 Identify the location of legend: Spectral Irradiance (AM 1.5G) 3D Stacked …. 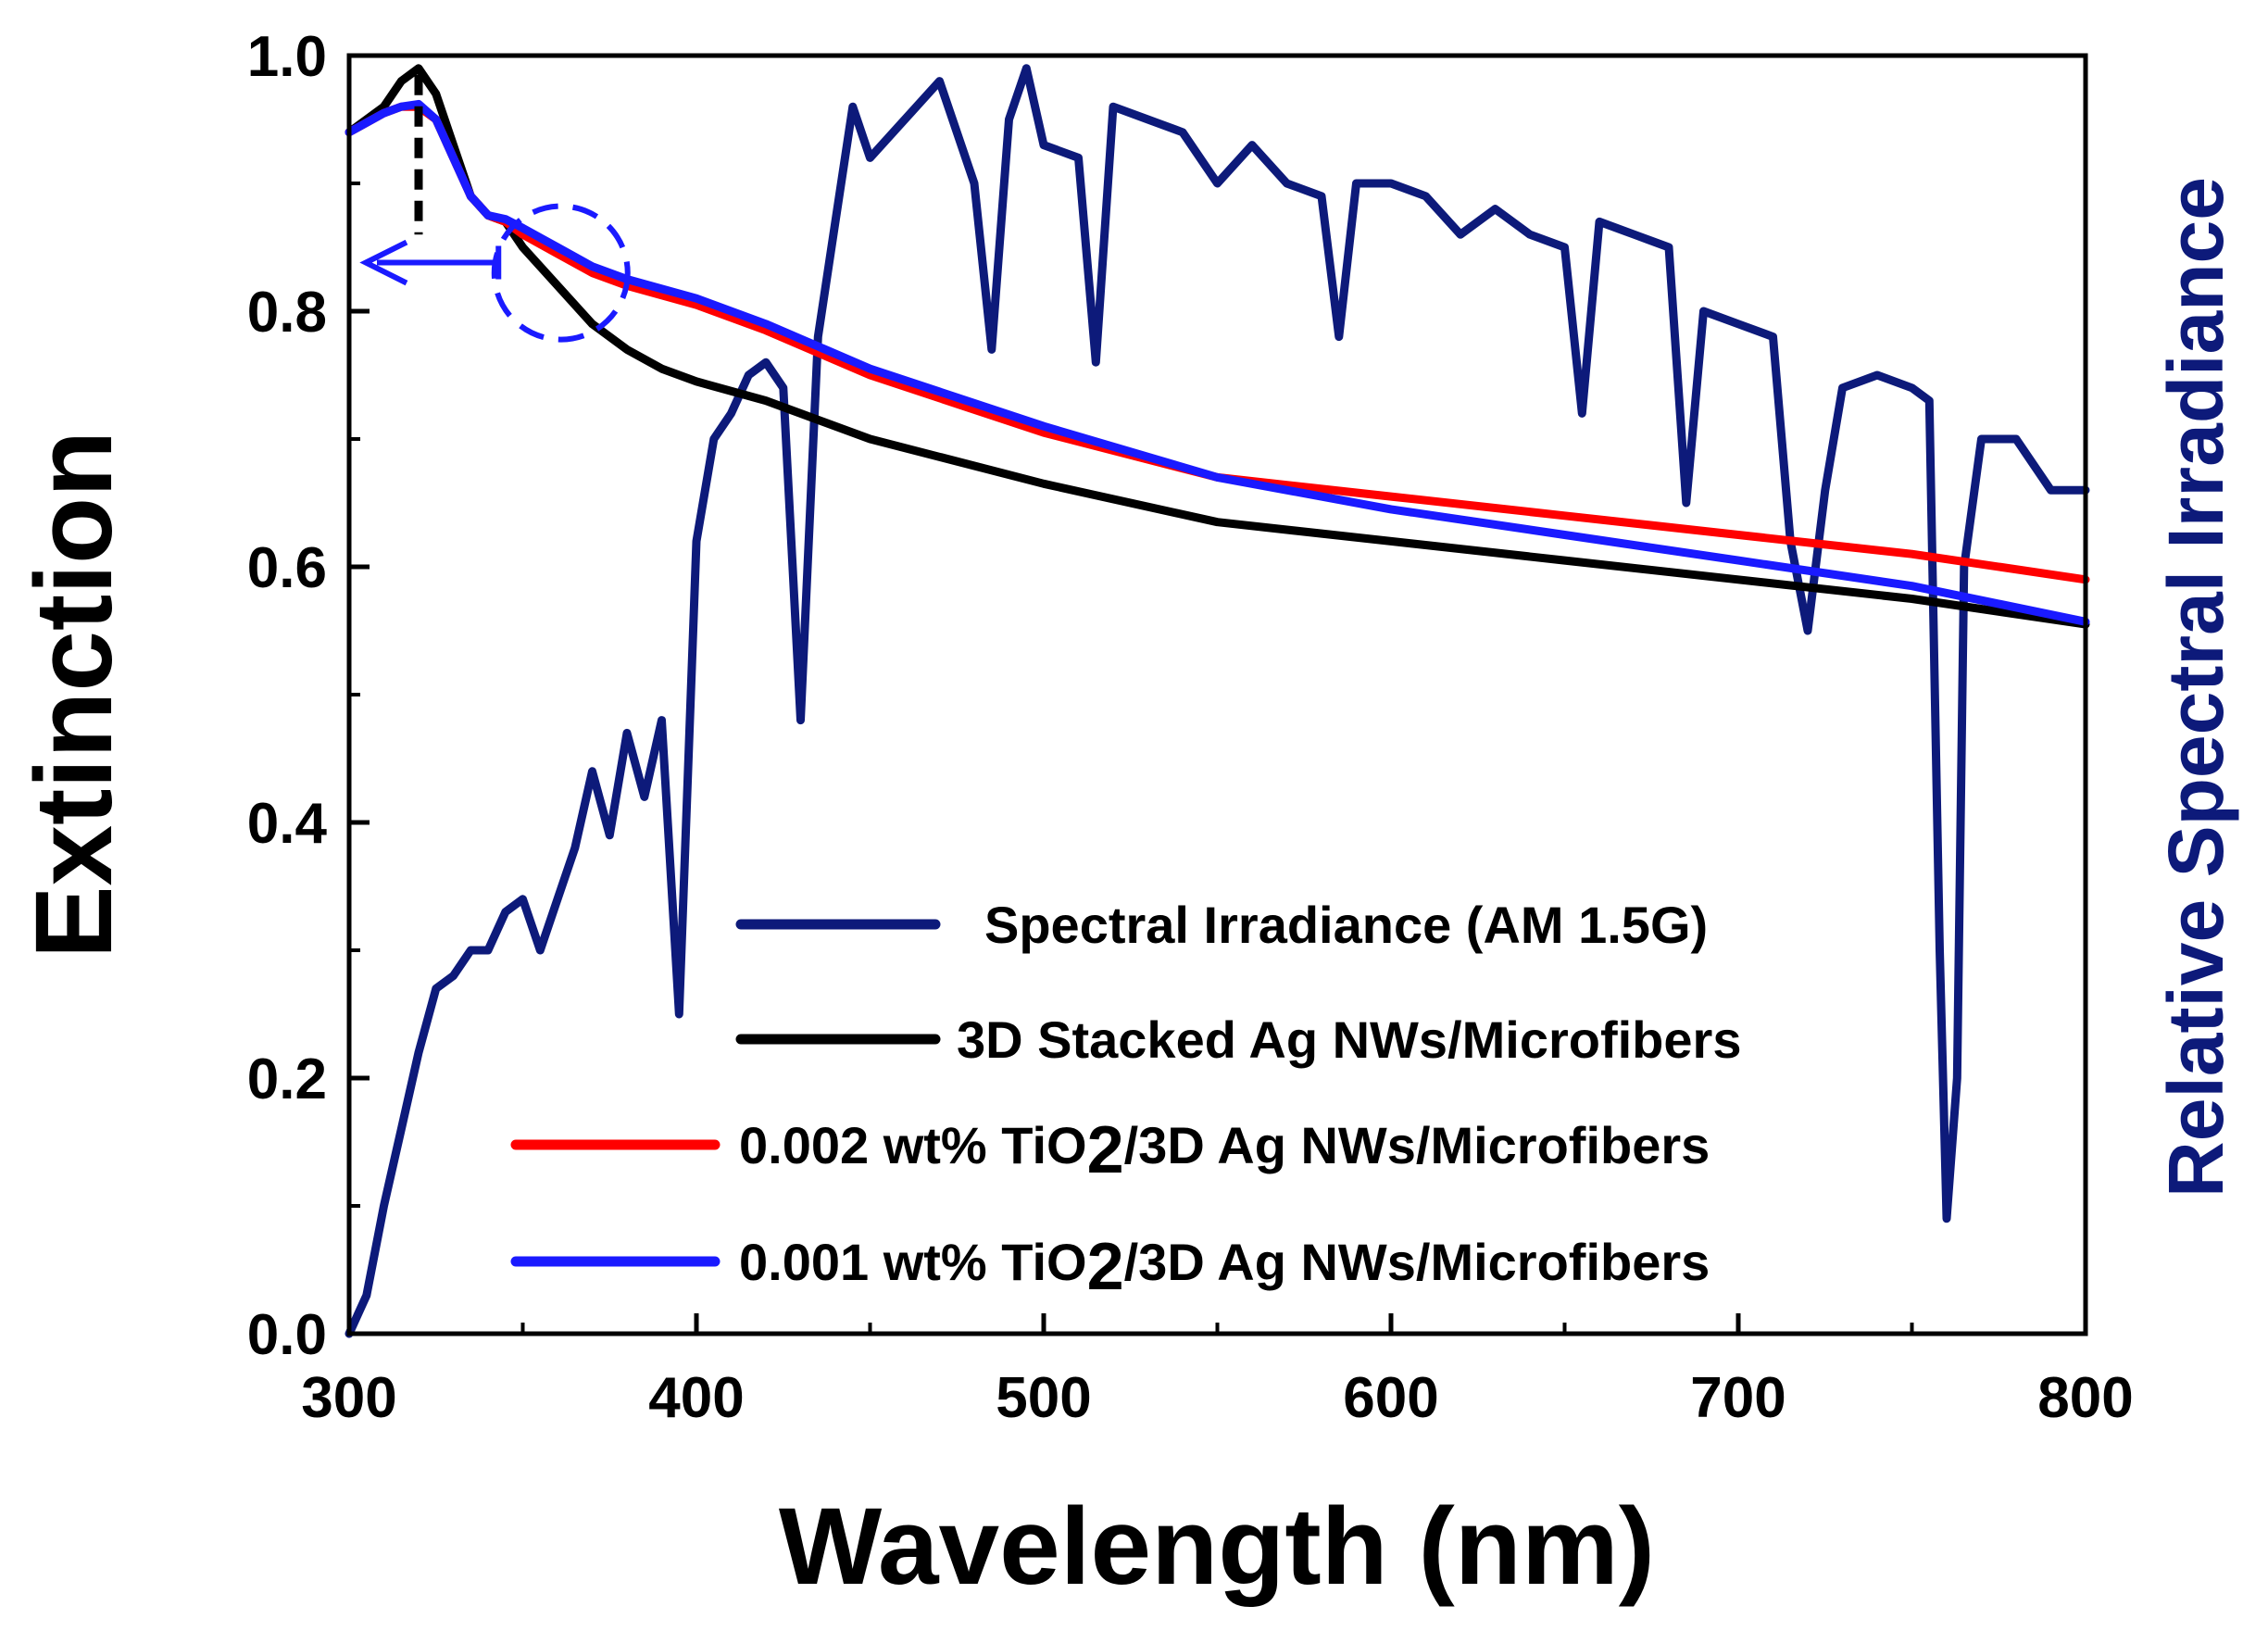
(1125, 1100).